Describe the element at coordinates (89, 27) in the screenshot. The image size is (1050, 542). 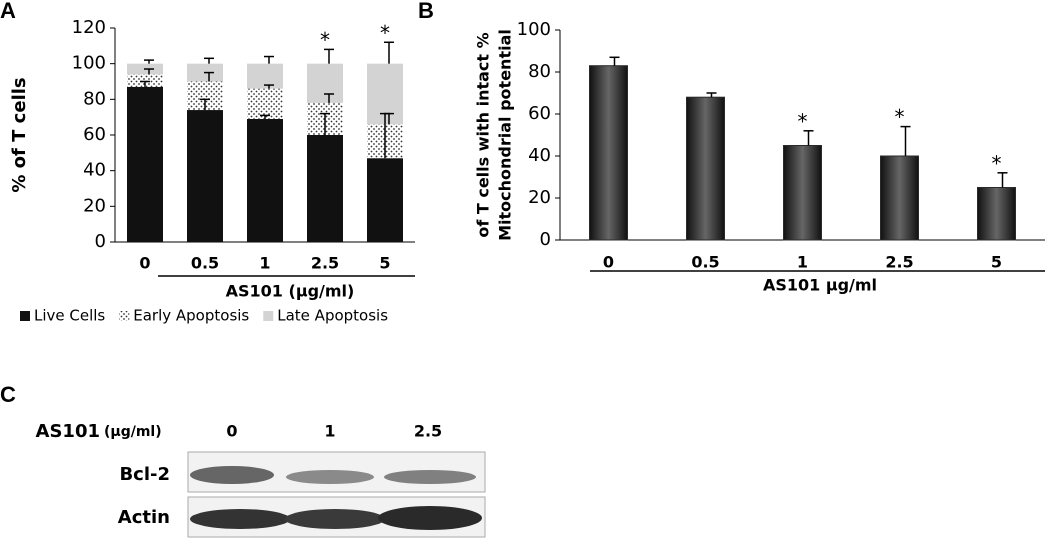
I see `y-tick-label: 120` at that location.